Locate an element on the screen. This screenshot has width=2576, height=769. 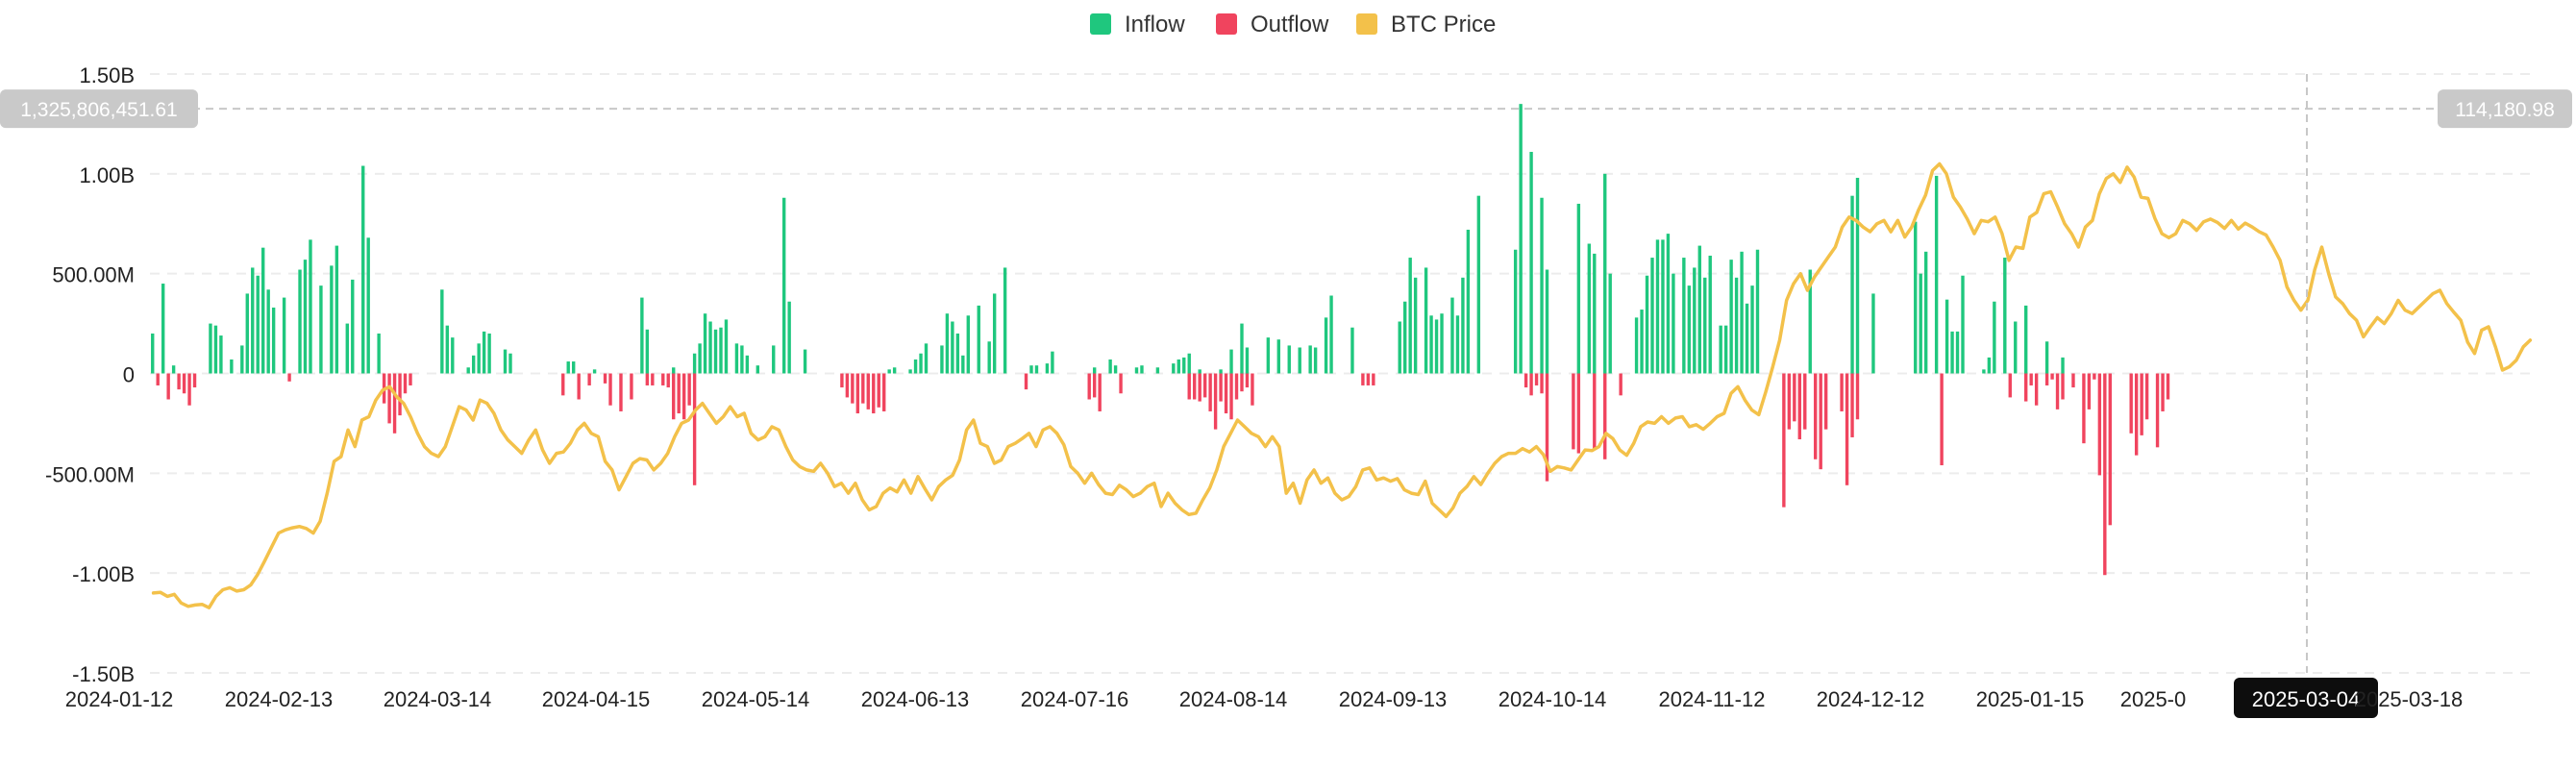
x-tick-label: 2025-0 is located at coordinates (2153, 699).